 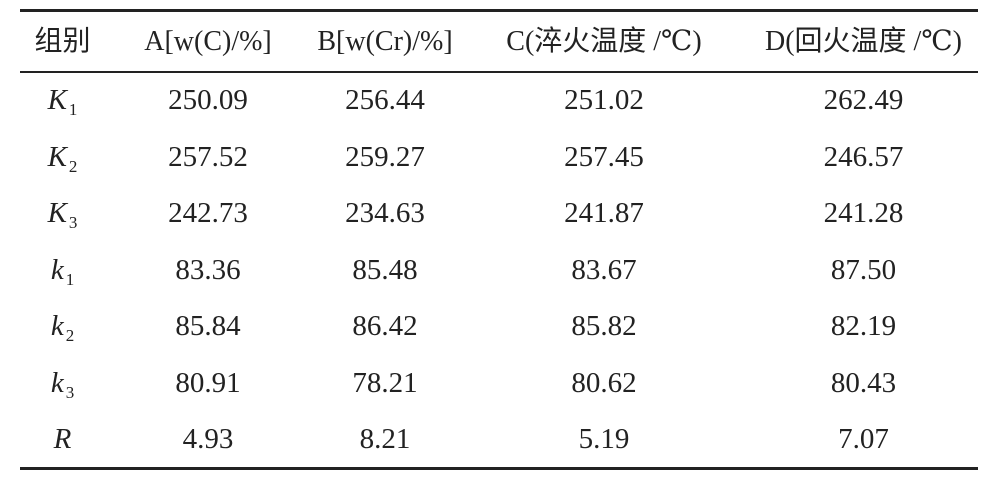 I want to click on data-cell: 80.62, so click(x=604, y=382).